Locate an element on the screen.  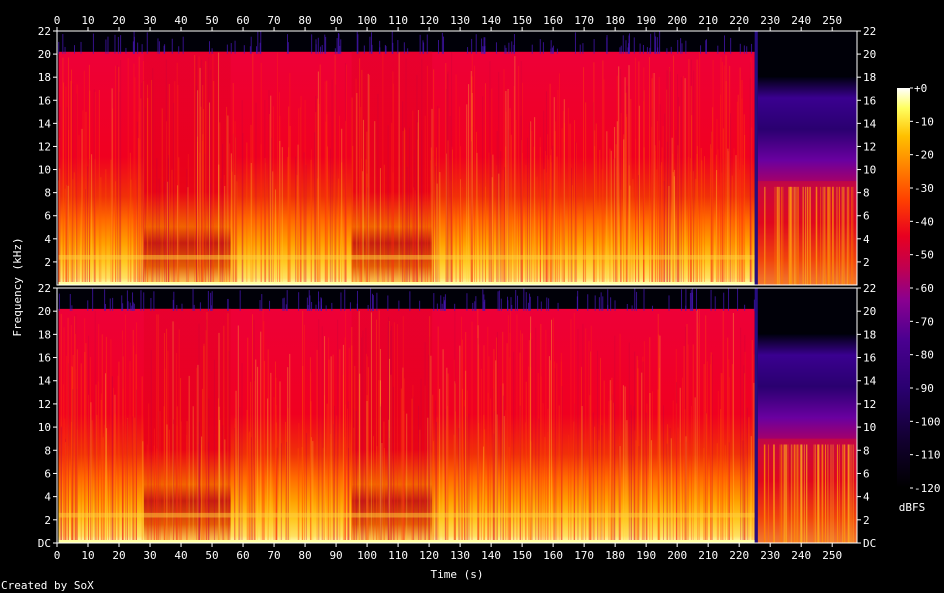
x-axis-label: Time (s) is located at coordinates (457, 574).